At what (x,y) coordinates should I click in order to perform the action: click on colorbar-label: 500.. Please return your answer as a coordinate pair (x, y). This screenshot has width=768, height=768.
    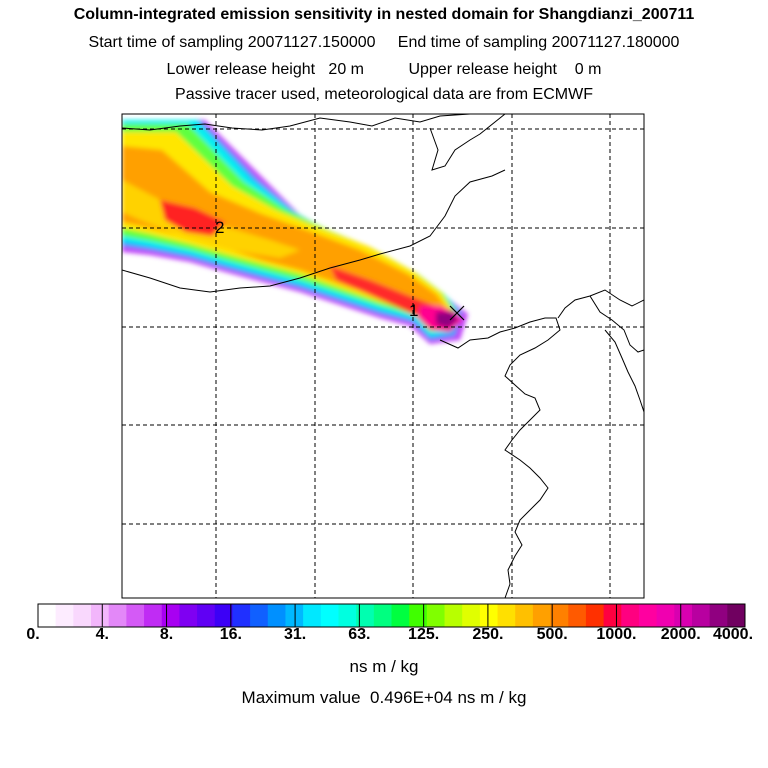
    Looking at the image, I should click on (552, 634).